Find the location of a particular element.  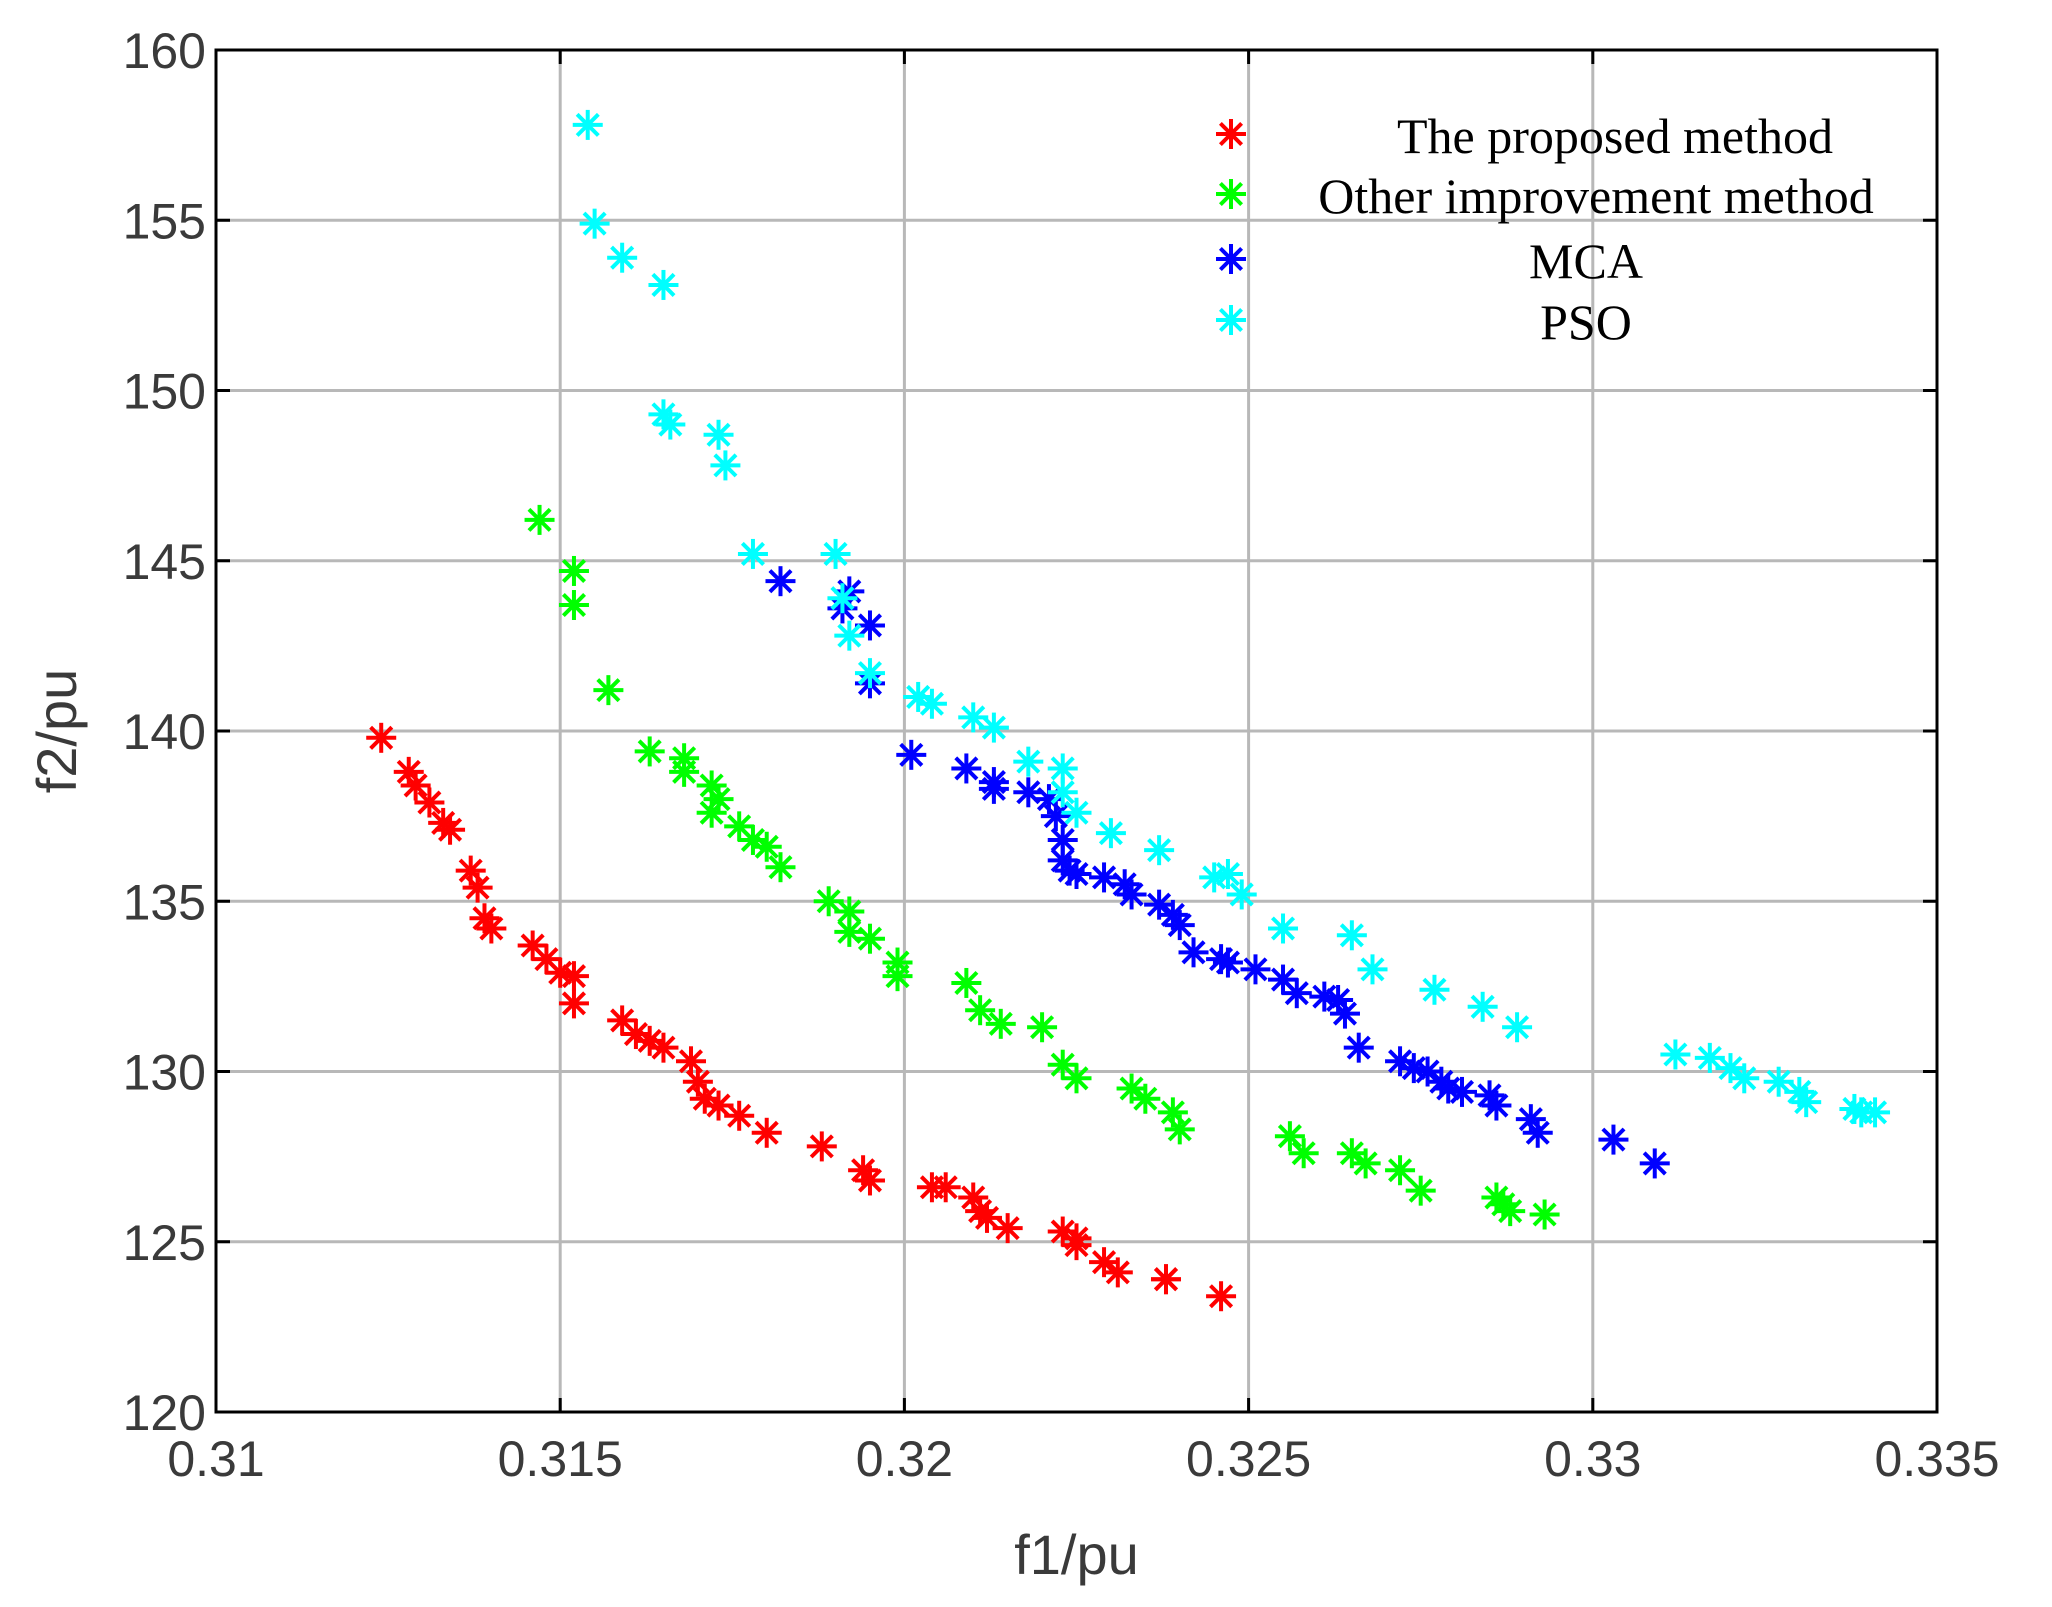

legend-item: MCA is located at coordinates (1429, 261).